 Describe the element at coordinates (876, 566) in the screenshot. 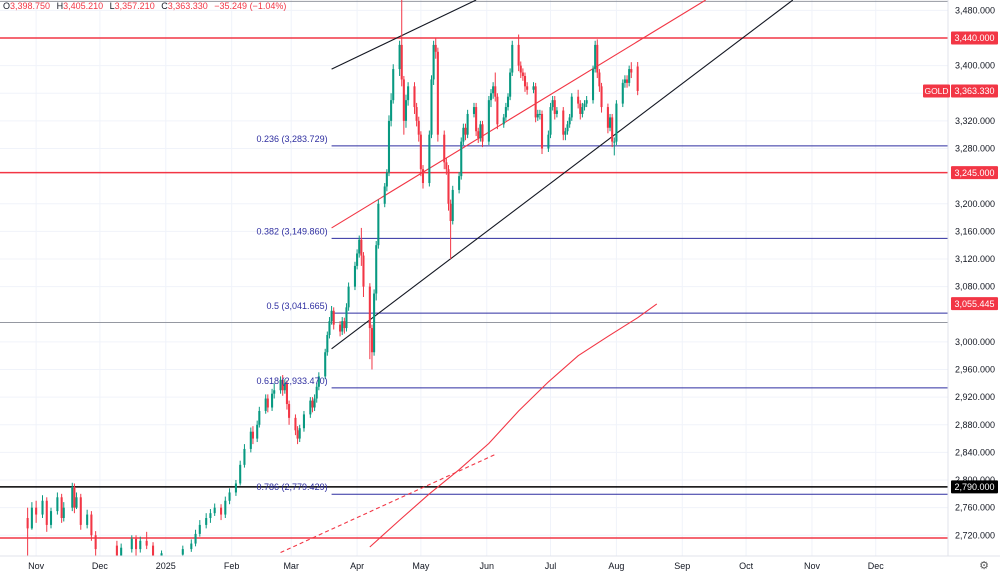

I see `x-tick-label: Dec` at that location.